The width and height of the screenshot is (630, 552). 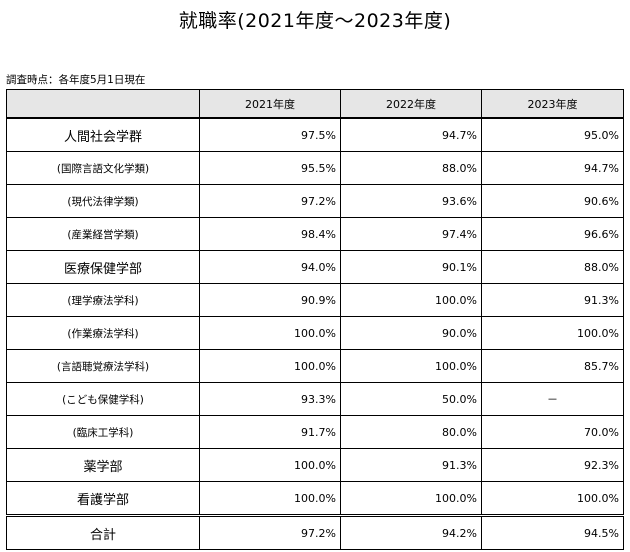 I want to click on table-row: (現代法律学類) 97.2% 93.6% 90.6%, so click(x=315, y=201).